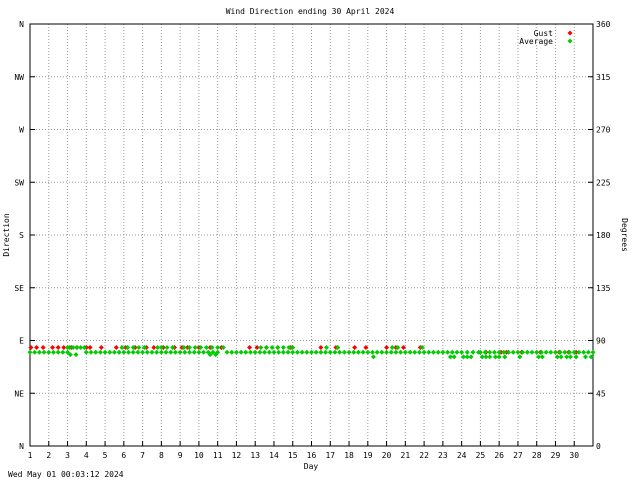 Image resolution: width=640 pixels, height=480 pixels. I want to click on x-tick-label: 30, so click(574, 455).